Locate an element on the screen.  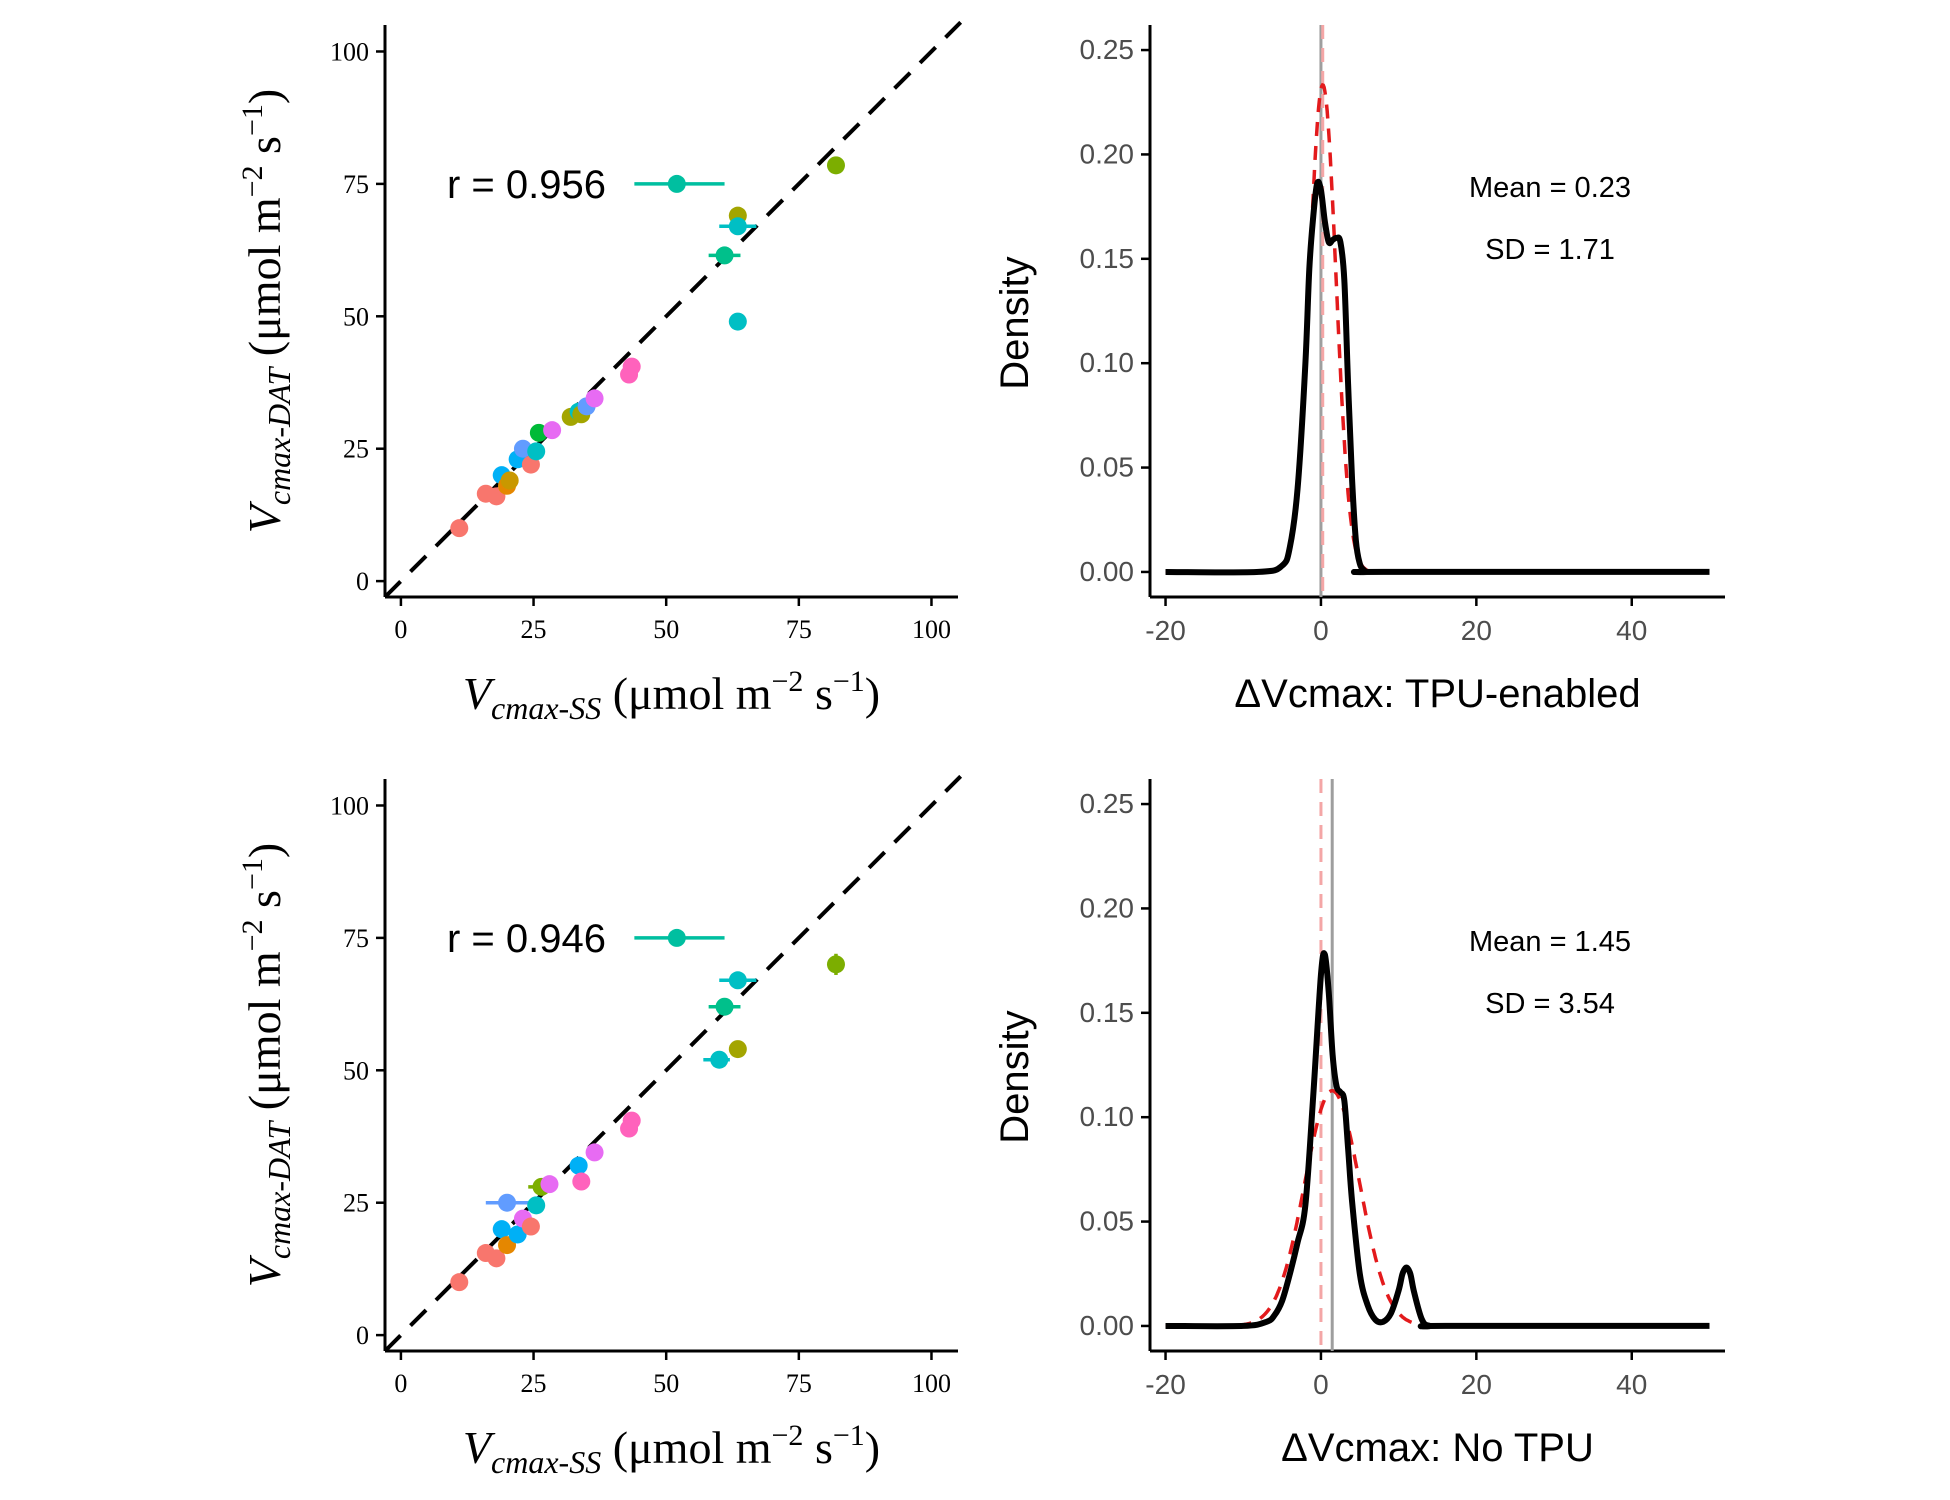
sd-annotation: SD = 1.71 is located at coordinates (1550, 250).